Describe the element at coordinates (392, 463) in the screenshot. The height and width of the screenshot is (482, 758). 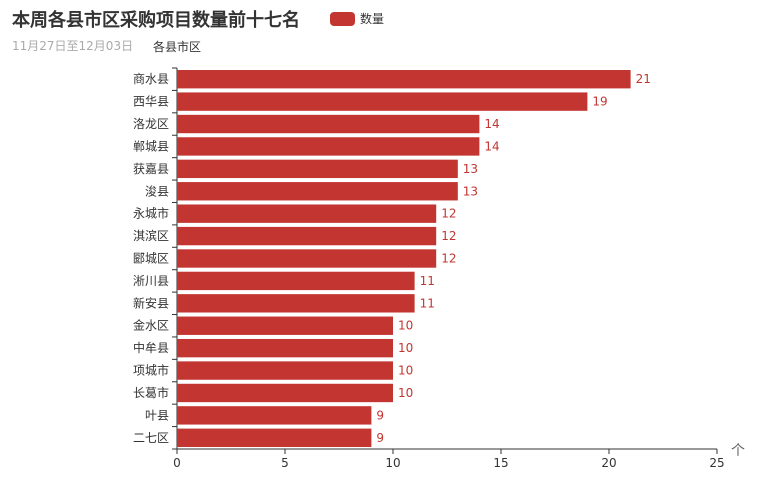
I see `x-tick-label: 10` at that location.